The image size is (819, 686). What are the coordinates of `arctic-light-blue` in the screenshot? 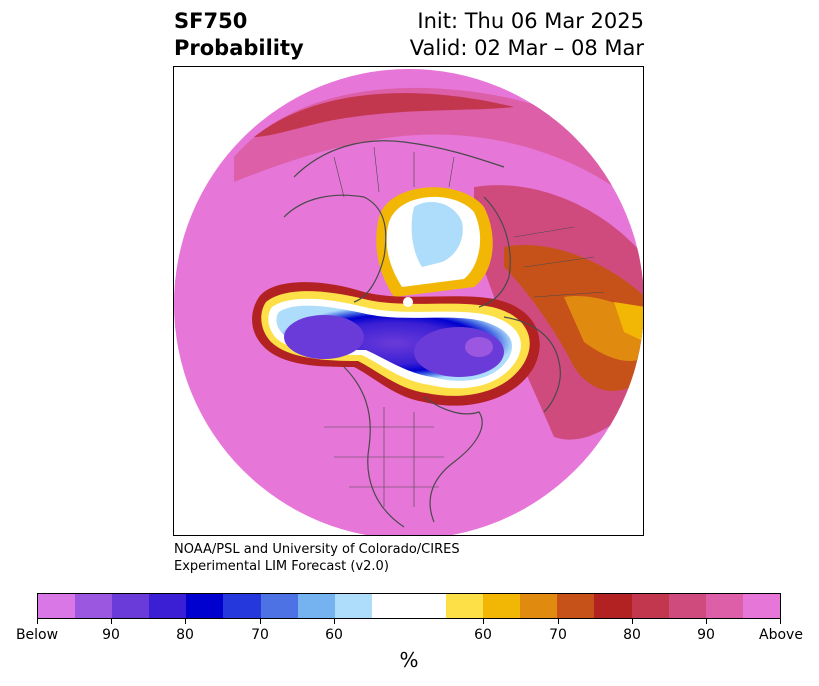 It's located at (437, 234).